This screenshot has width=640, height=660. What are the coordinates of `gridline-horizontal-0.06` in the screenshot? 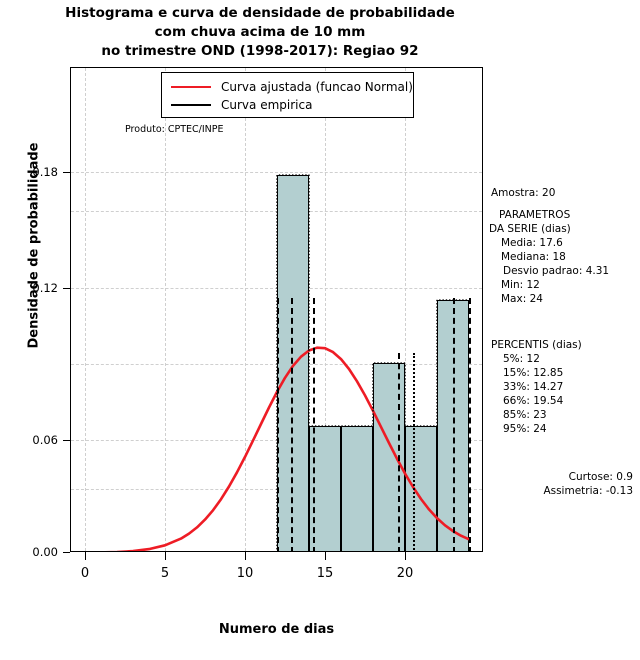 It's located at (276, 440).